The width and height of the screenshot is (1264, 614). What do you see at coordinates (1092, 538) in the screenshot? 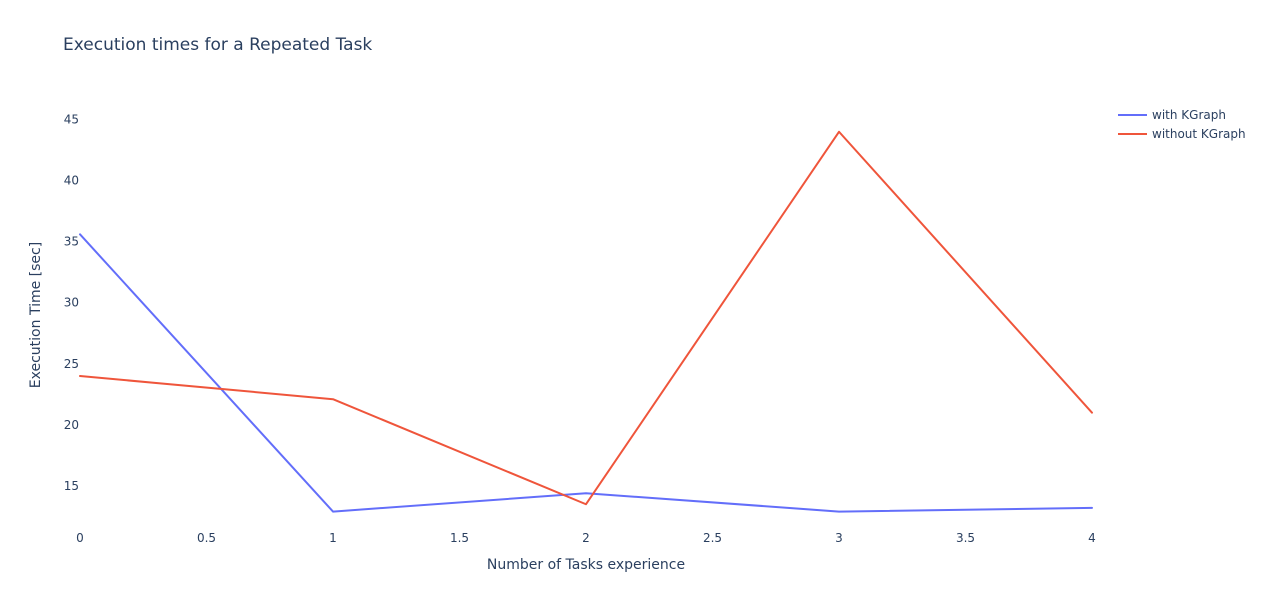
I see `x-tick-label: 4` at bounding box center [1092, 538].